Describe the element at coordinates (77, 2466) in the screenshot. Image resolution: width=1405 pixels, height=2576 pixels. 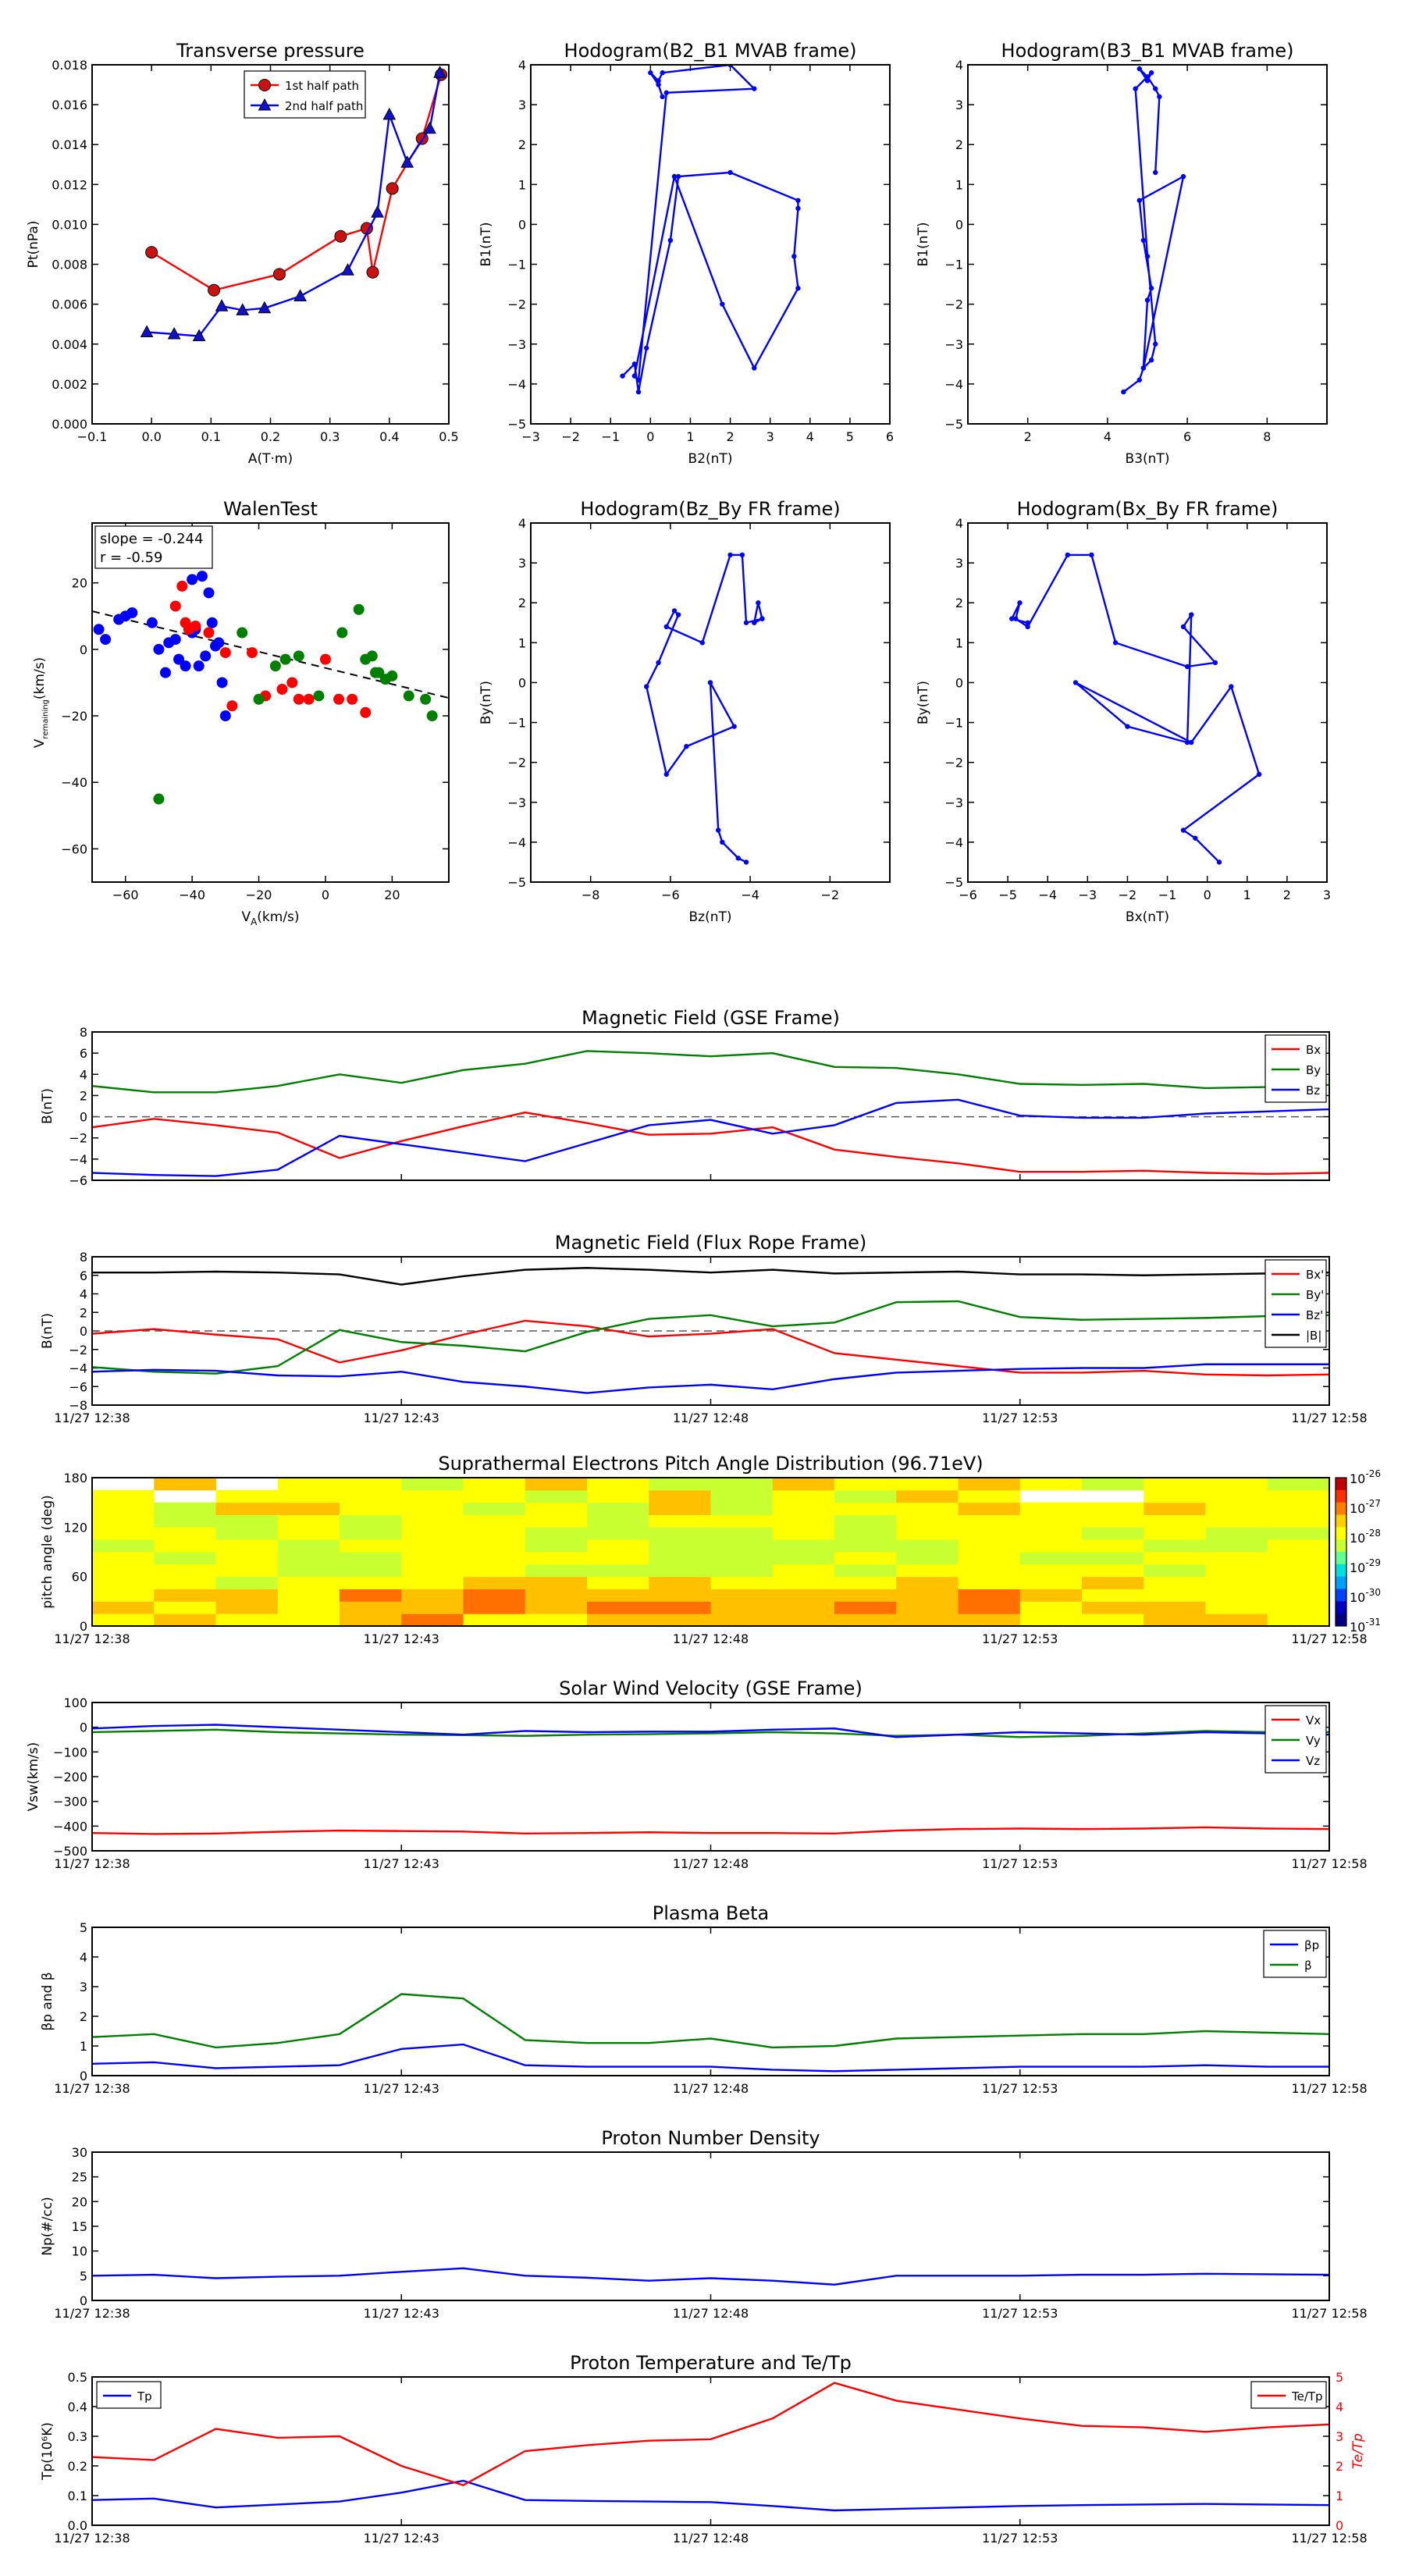
I see `y-tick-label: 0.2` at that location.